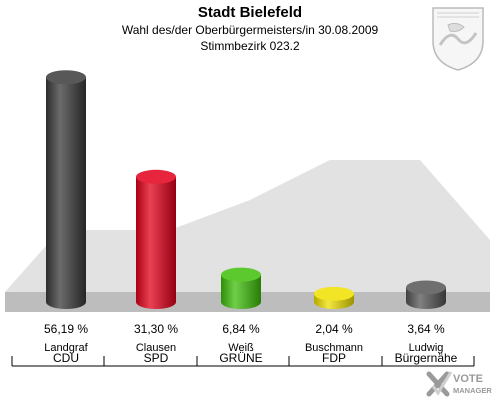 The image size is (500, 400). I want to click on vote-manager-logo: VOTE MANAGER, so click(459, 384).